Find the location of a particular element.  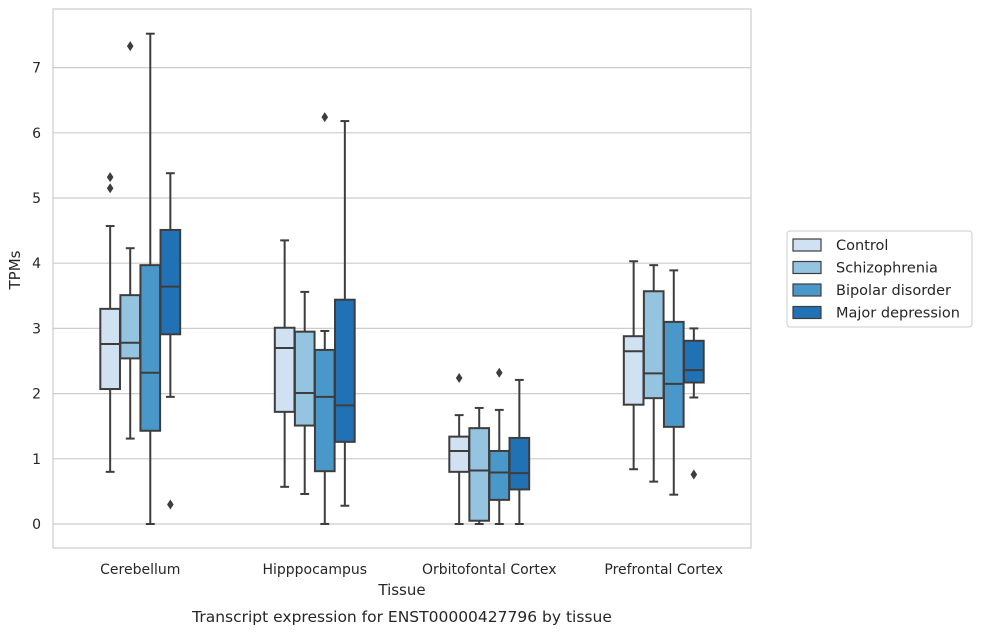

legend-item: Schizophrenia is located at coordinates (865, 268).